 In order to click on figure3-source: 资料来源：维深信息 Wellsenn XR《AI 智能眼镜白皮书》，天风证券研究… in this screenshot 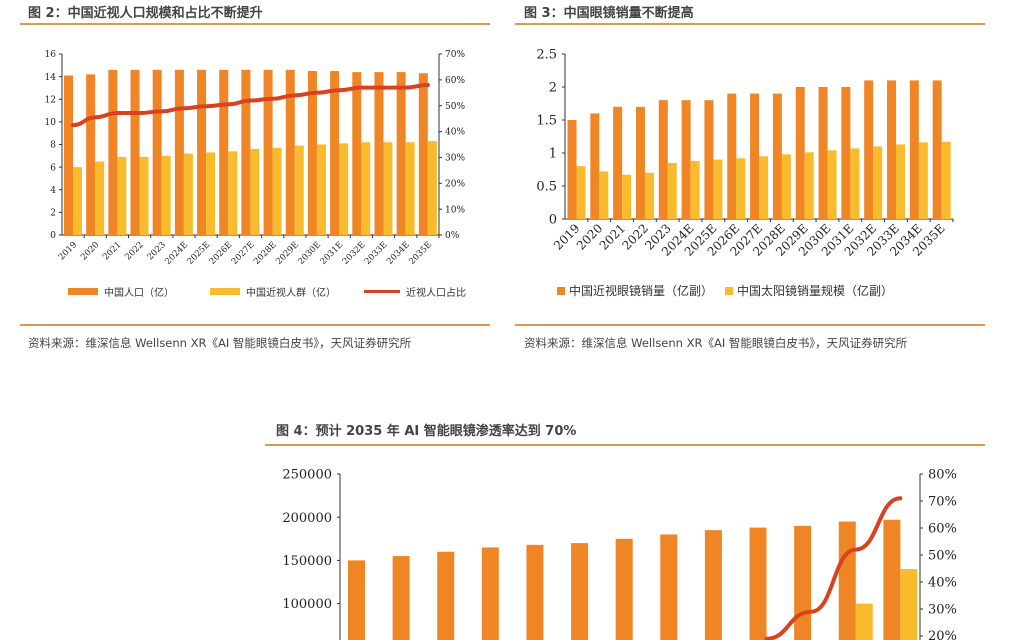, I will do `click(716, 343)`.